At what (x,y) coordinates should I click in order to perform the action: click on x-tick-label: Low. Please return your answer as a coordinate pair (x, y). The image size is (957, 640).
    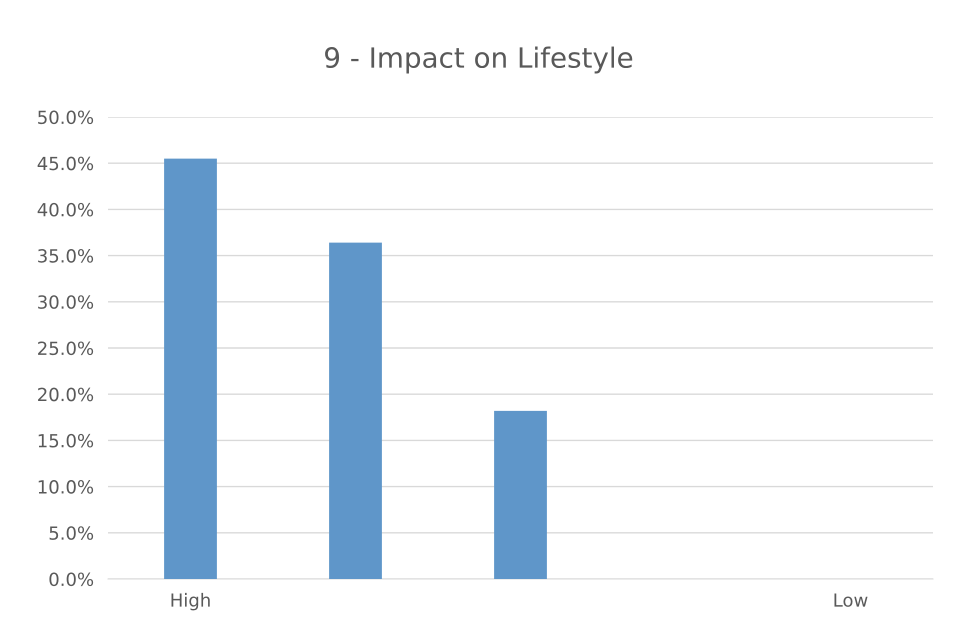
    Looking at the image, I should click on (851, 600).